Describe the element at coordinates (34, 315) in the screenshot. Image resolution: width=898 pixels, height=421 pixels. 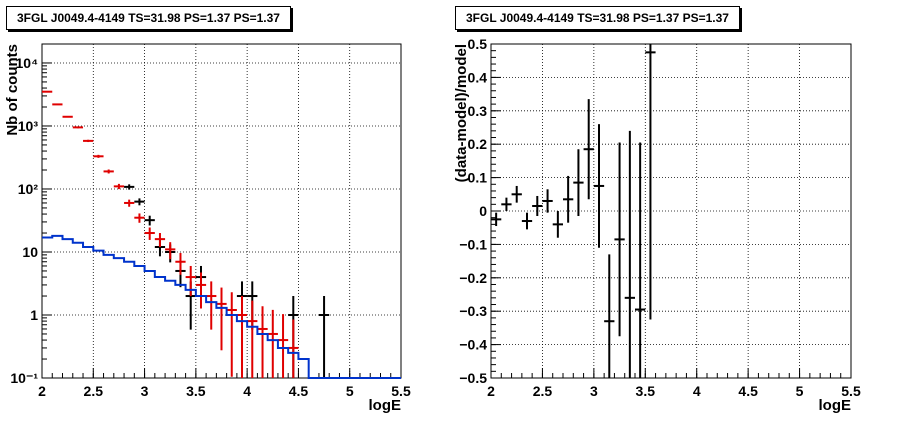
I see `left-ytick-label: 1` at that location.